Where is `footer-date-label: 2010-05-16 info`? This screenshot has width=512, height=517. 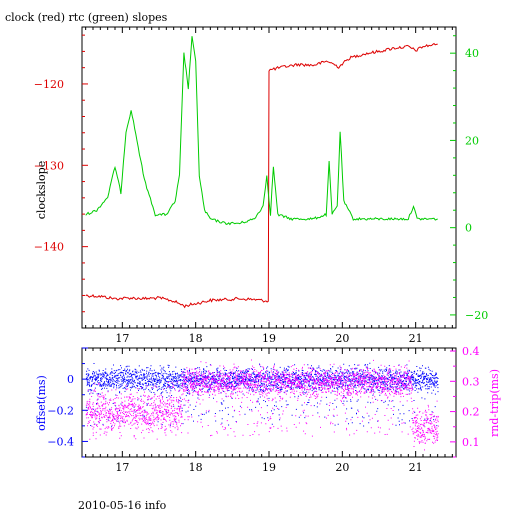 footer-date-label: 2010-05-16 info is located at coordinates (122, 505).